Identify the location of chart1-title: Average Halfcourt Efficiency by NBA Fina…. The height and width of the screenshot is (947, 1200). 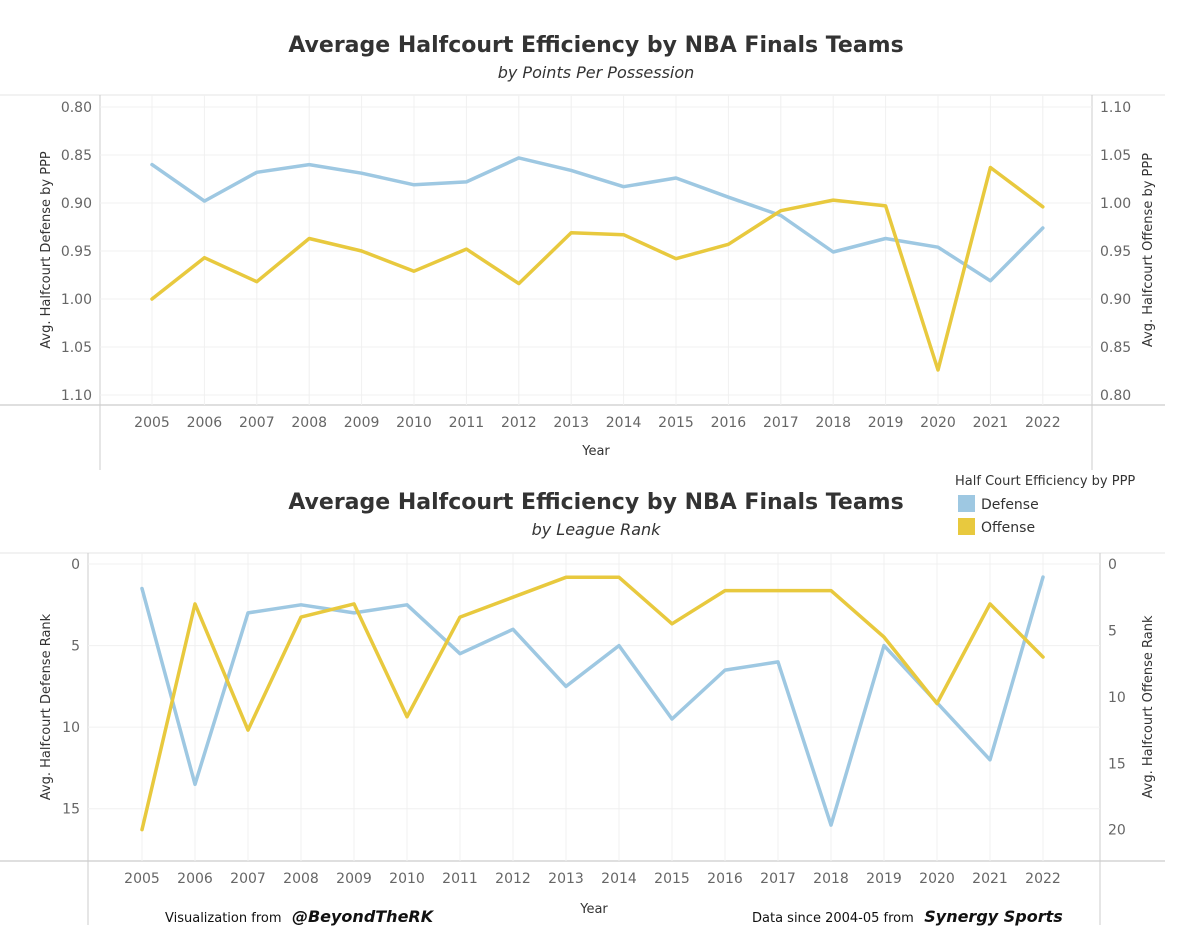
(595, 45).